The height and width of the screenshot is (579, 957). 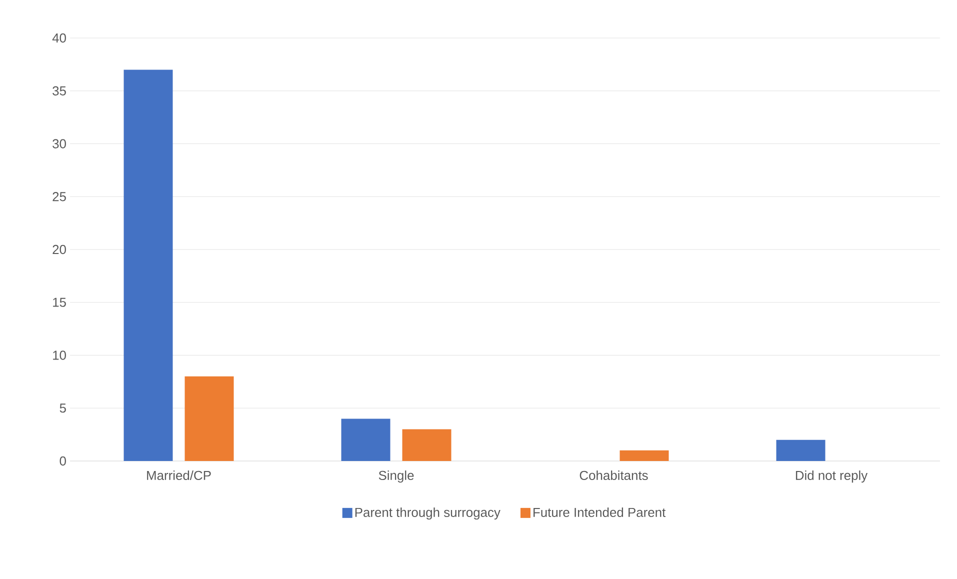 I want to click on x-tick-label: Cohabitants, so click(x=614, y=475).